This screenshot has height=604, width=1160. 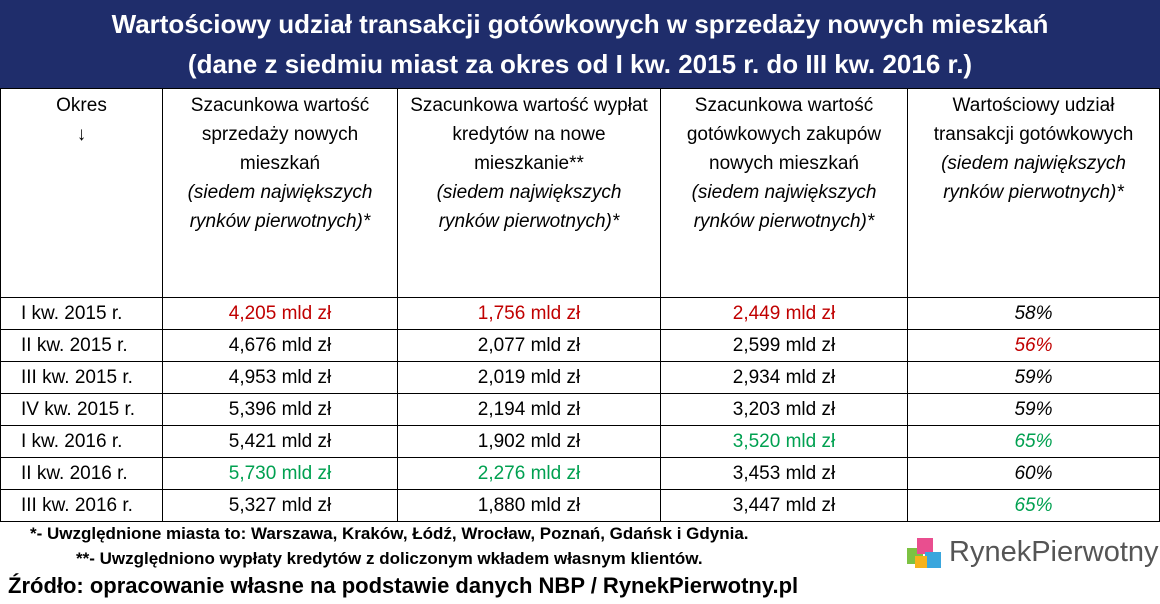 What do you see at coordinates (784, 441) in the screenshot?
I see `value-cell: 3,520 mld zł` at bounding box center [784, 441].